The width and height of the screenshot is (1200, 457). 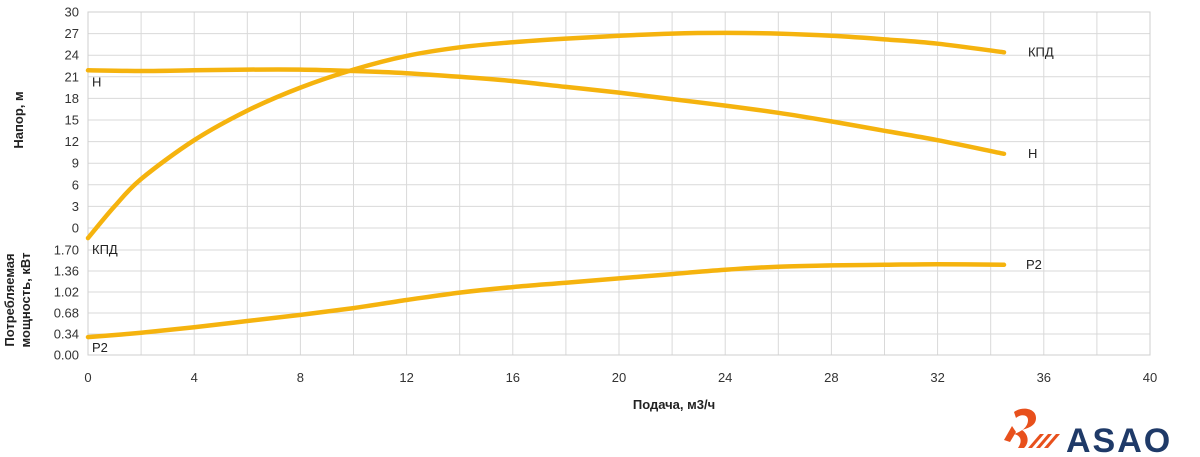 What do you see at coordinates (72, 98) in the screenshot?
I see `y-tick-label-top: 18` at bounding box center [72, 98].